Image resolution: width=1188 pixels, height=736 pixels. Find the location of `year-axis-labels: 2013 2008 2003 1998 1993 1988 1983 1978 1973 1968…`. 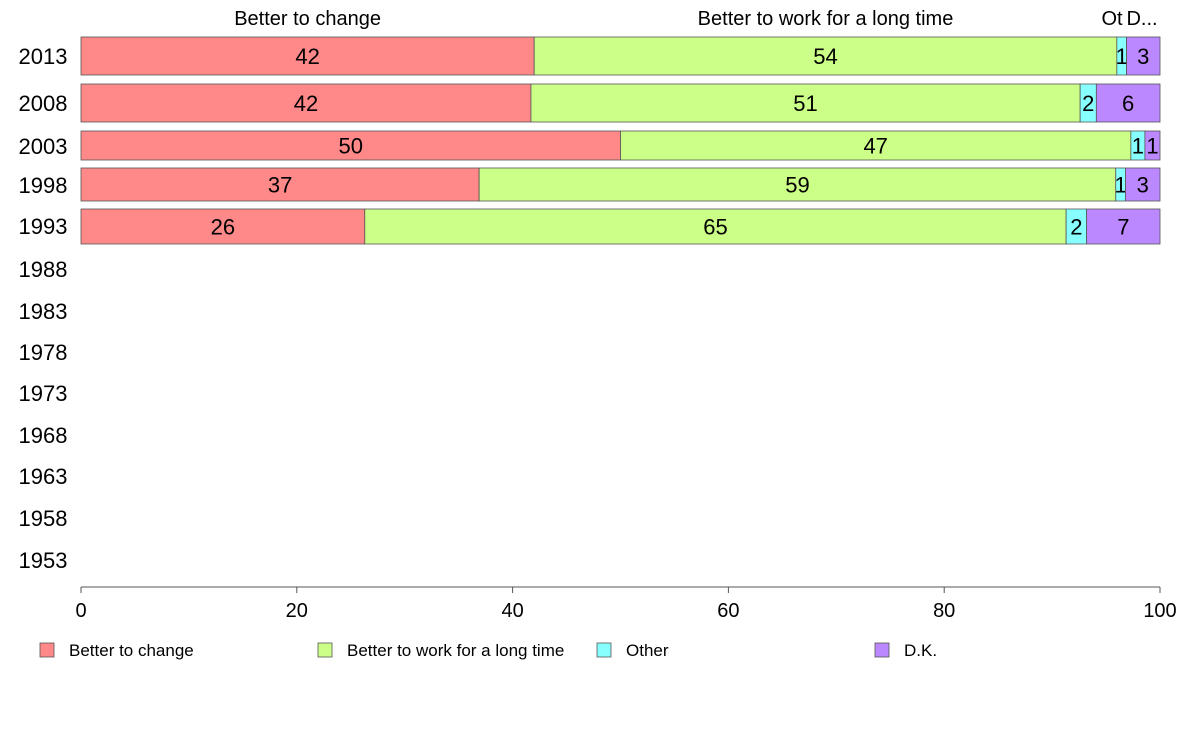

year-axis-labels: 2013 2008 2003 1998 1993 1988 1983 1978 1973 1968… is located at coordinates (43, 308).